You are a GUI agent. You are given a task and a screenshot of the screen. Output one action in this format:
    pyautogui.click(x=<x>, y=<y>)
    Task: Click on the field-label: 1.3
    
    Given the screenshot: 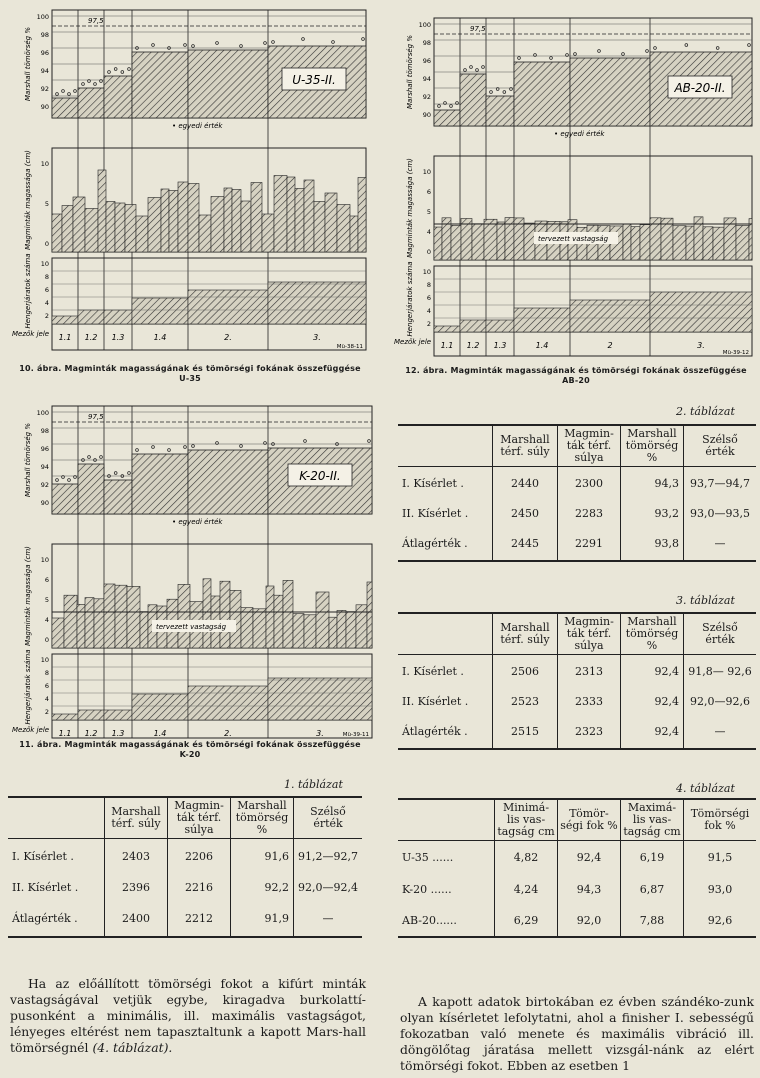 What is the action you would take?
    pyautogui.click(x=500, y=345)
    